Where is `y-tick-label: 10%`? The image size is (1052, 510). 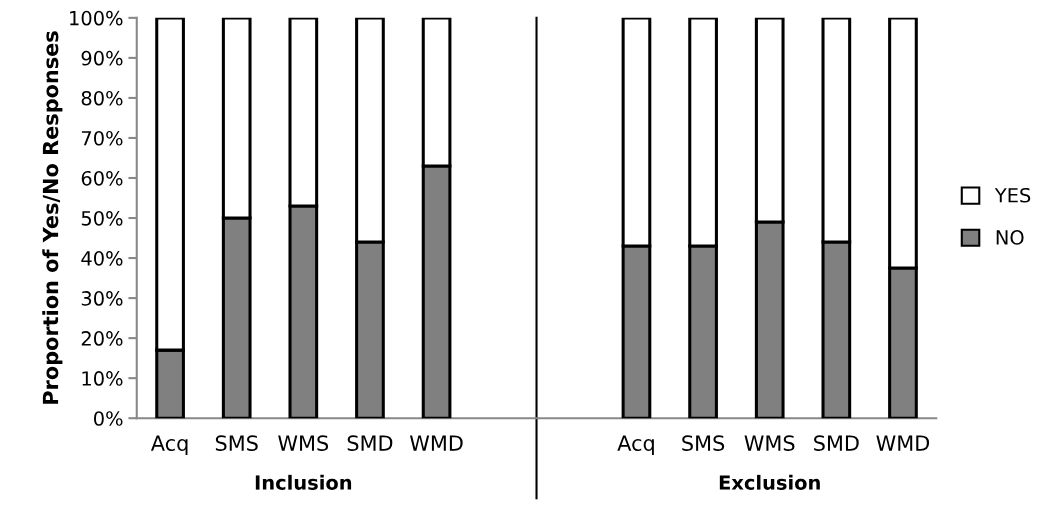
y-tick-label: 10% is located at coordinates (102, 378).